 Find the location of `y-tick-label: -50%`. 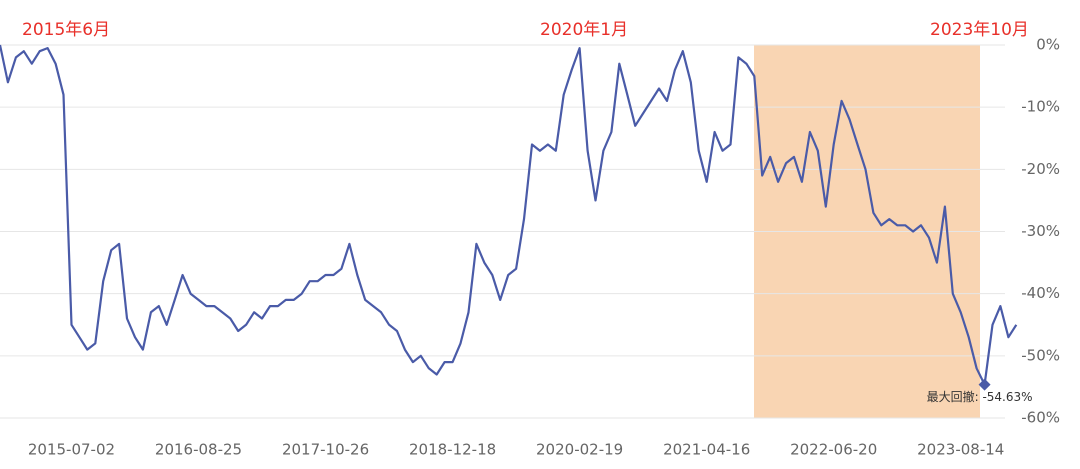

y-tick-label: -50% is located at coordinates (1040, 355).